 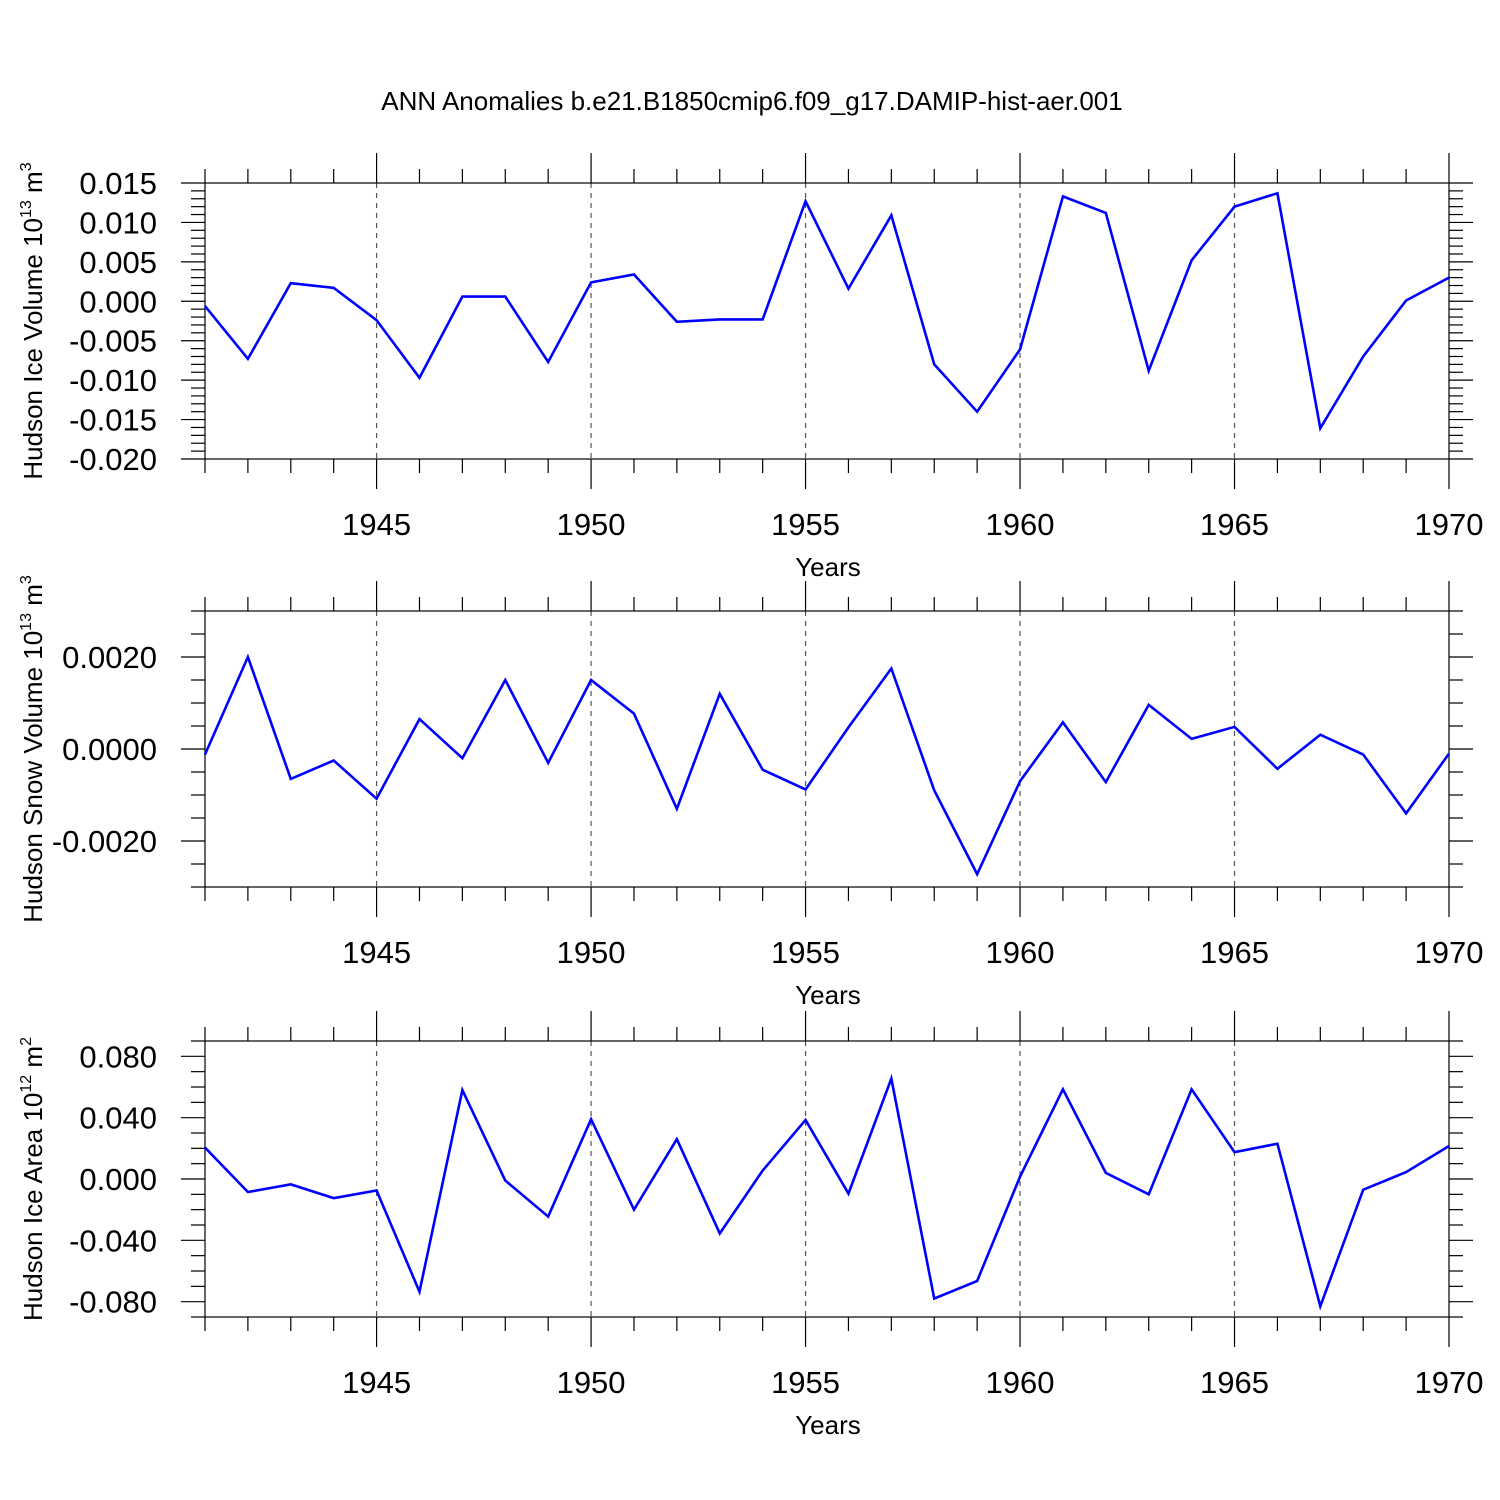 What do you see at coordinates (104, 841) in the screenshot?
I see `y-tick-label: -0.0020` at bounding box center [104, 841].